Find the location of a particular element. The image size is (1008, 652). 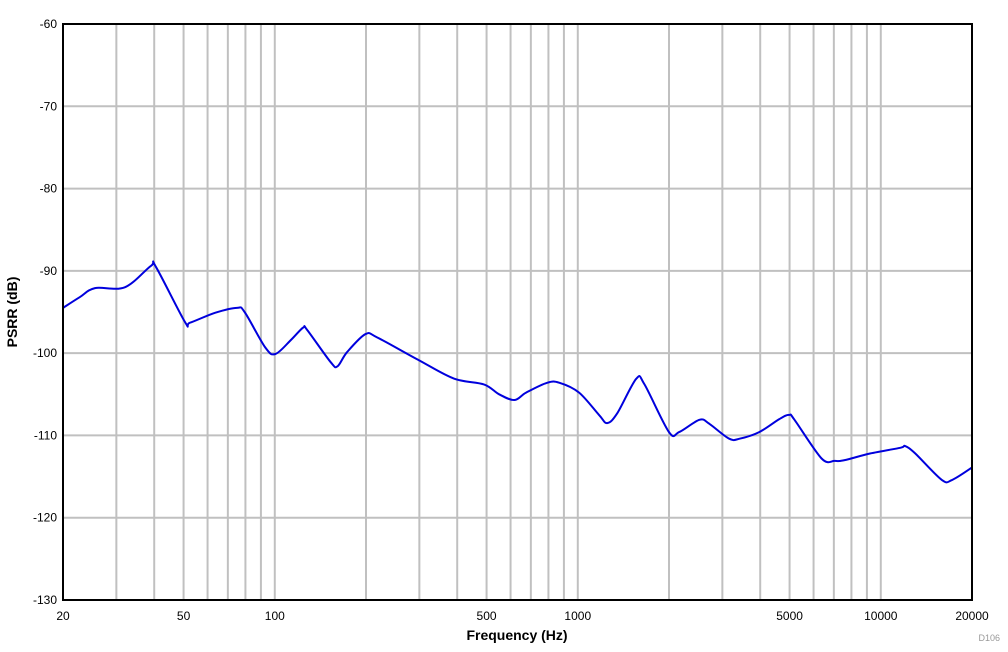

x-axis-ticks: 20 50 100 500 1000 5000 10000 20000 is located at coordinates (522, 616).